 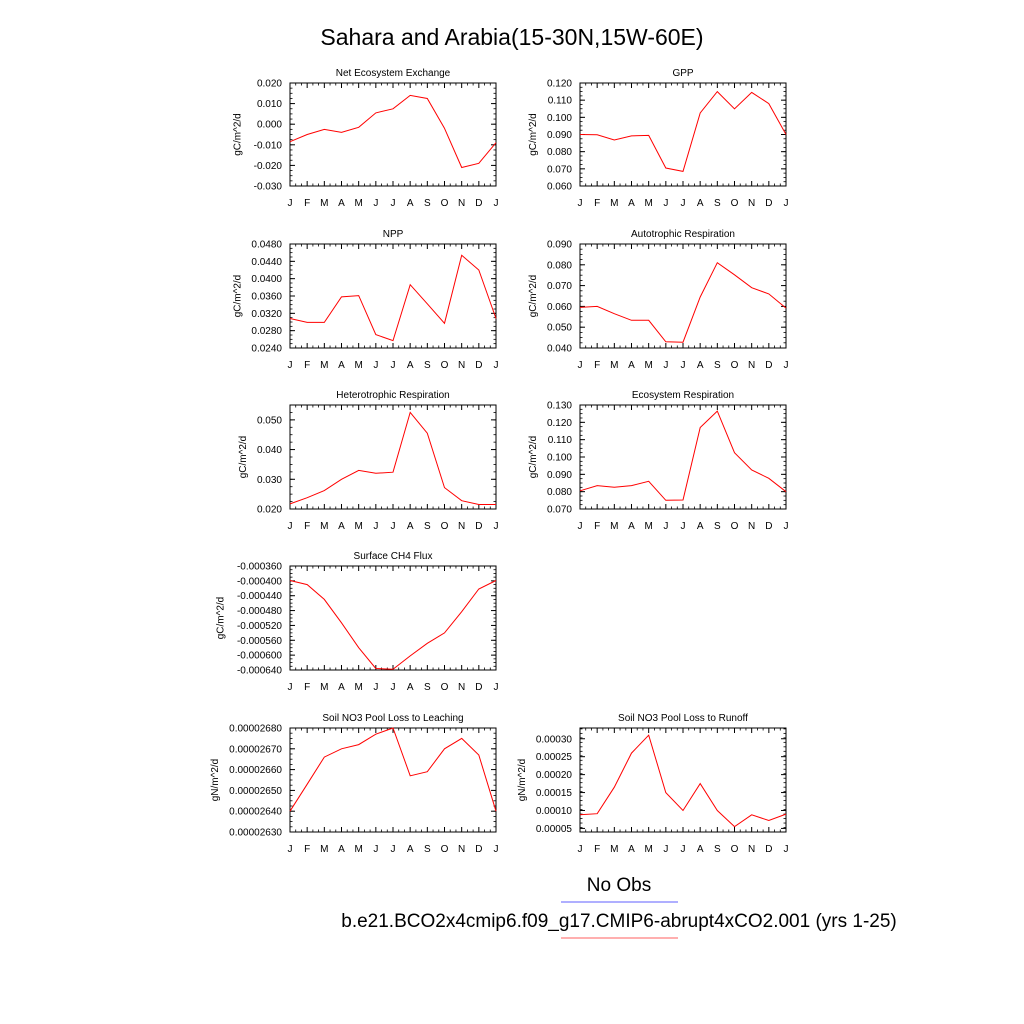 What do you see at coordinates (554, 829) in the screenshot?
I see `y-tick-label: 0.00005` at bounding box center [554, 829].